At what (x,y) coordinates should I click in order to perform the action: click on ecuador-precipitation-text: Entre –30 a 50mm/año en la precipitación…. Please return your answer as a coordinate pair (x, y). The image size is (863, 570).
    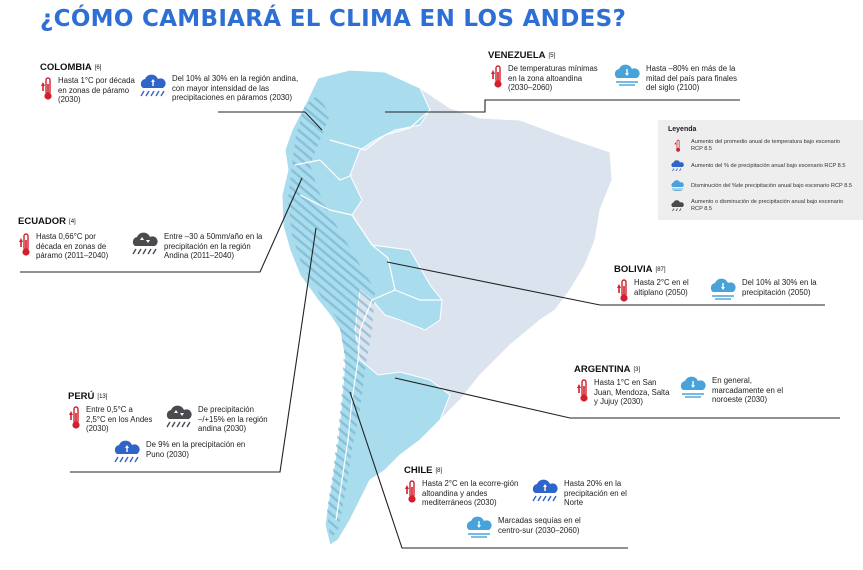
    Looking at the image, I should click on (213, 246).